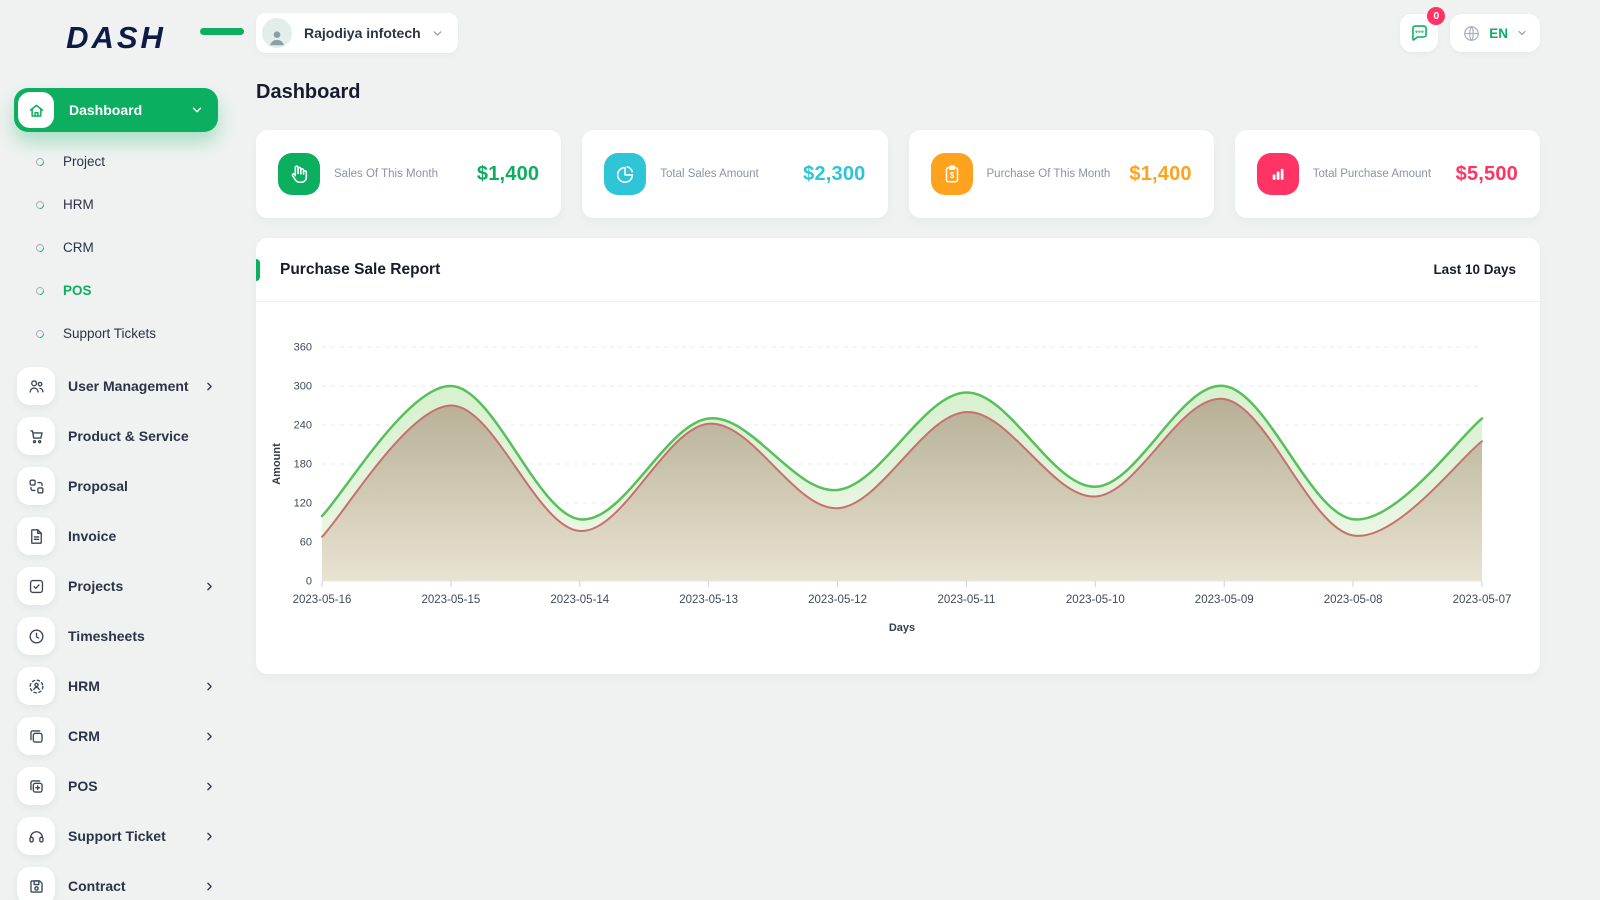  Describe the element at coordinates (116, 636) in the screenshot. I see `sidebar-item-timesheets: Timesheets` at that location.